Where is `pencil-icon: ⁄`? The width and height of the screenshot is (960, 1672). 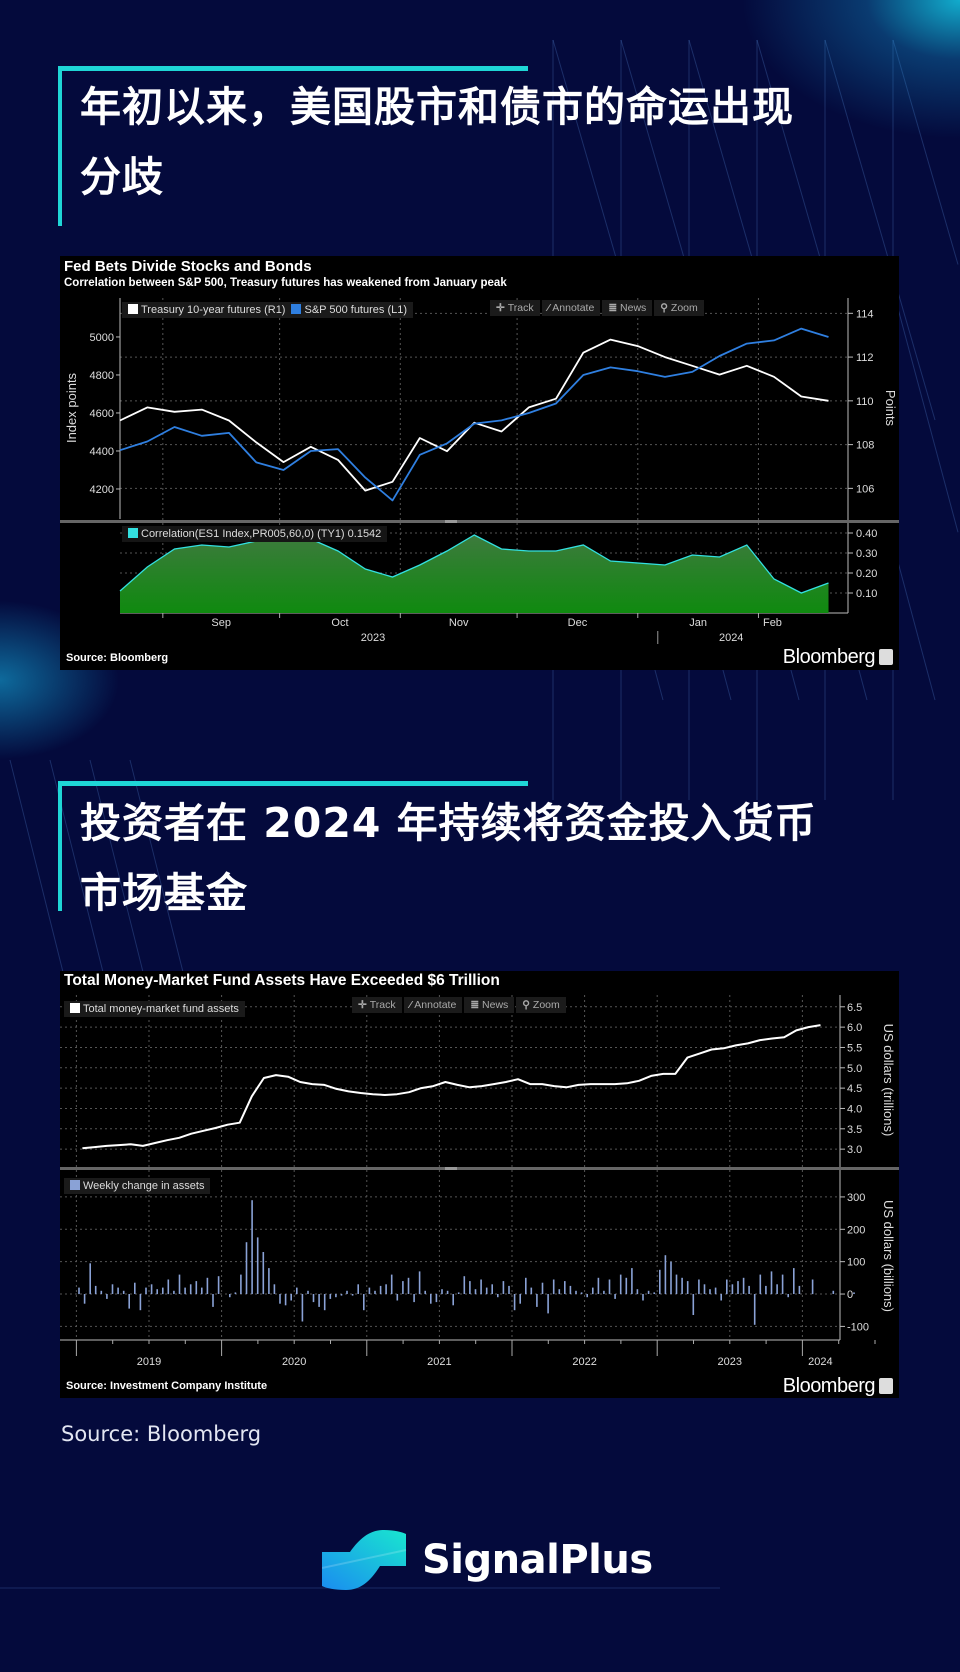
pencil-icon: ⁄ is located at coordinates (550, 308).